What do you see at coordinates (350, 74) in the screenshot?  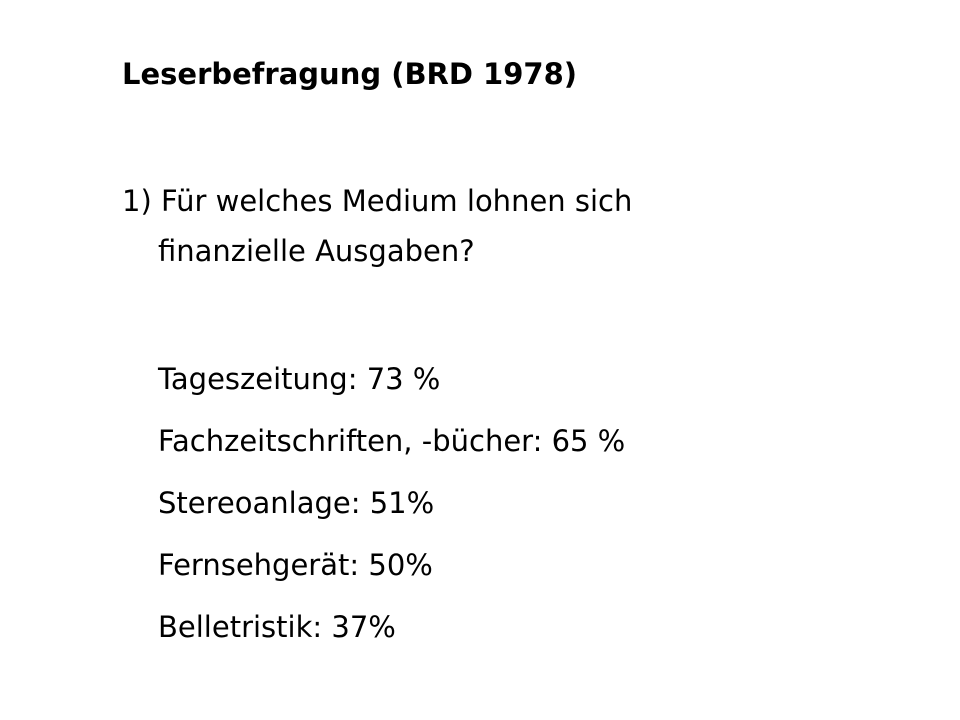 I see `slide-title: Leserbefragung (BRD 1978)` at bounding box center [350, 74].